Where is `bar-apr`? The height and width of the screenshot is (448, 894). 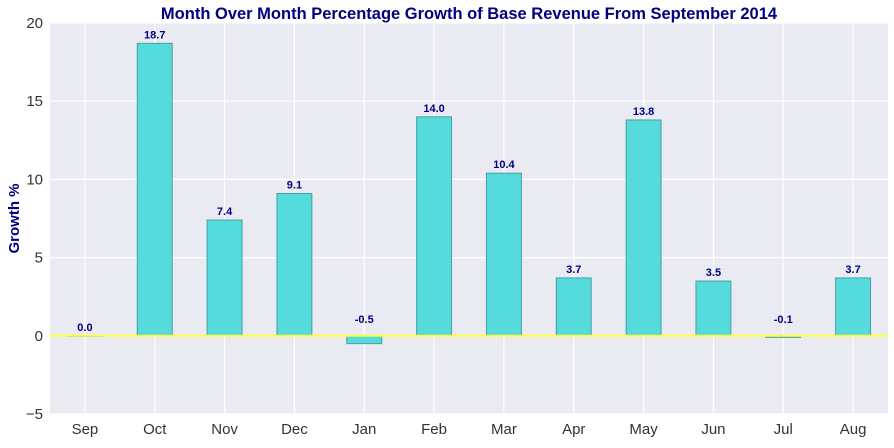 bar-apr is located at coordinates (573, 307).